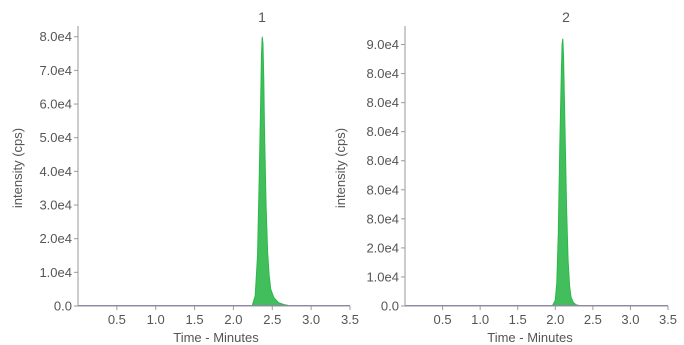  What do you see at coordinates (518, 319) in the screenshot?
I see `chart-2-x-tick-label: 1.5` at bounding box center [518, 319].